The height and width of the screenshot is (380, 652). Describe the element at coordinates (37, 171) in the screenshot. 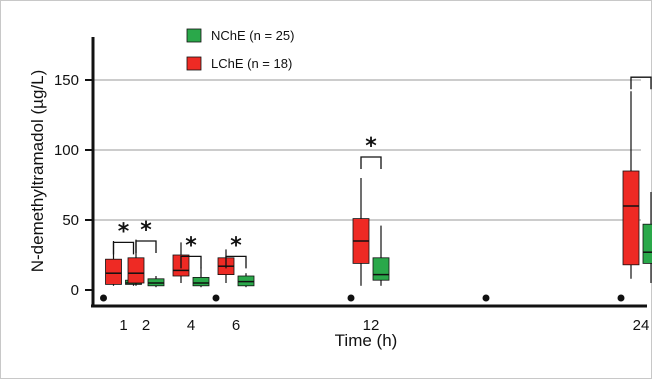

I see `y-axis-title: N-demethyltramadol (µg/L)` at that location.